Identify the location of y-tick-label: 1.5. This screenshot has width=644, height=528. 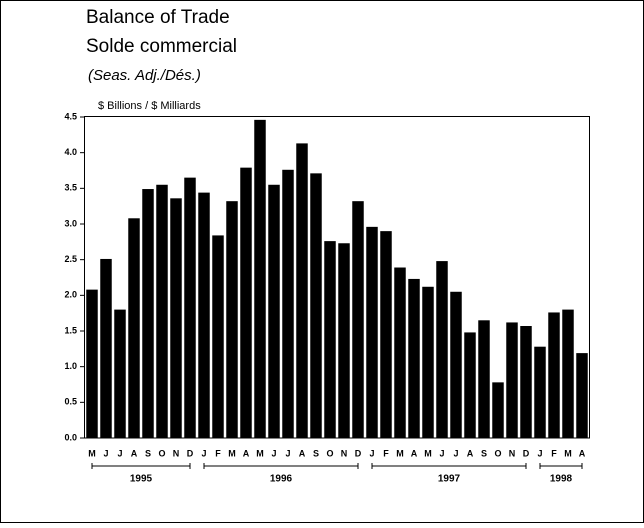
(70, 330).